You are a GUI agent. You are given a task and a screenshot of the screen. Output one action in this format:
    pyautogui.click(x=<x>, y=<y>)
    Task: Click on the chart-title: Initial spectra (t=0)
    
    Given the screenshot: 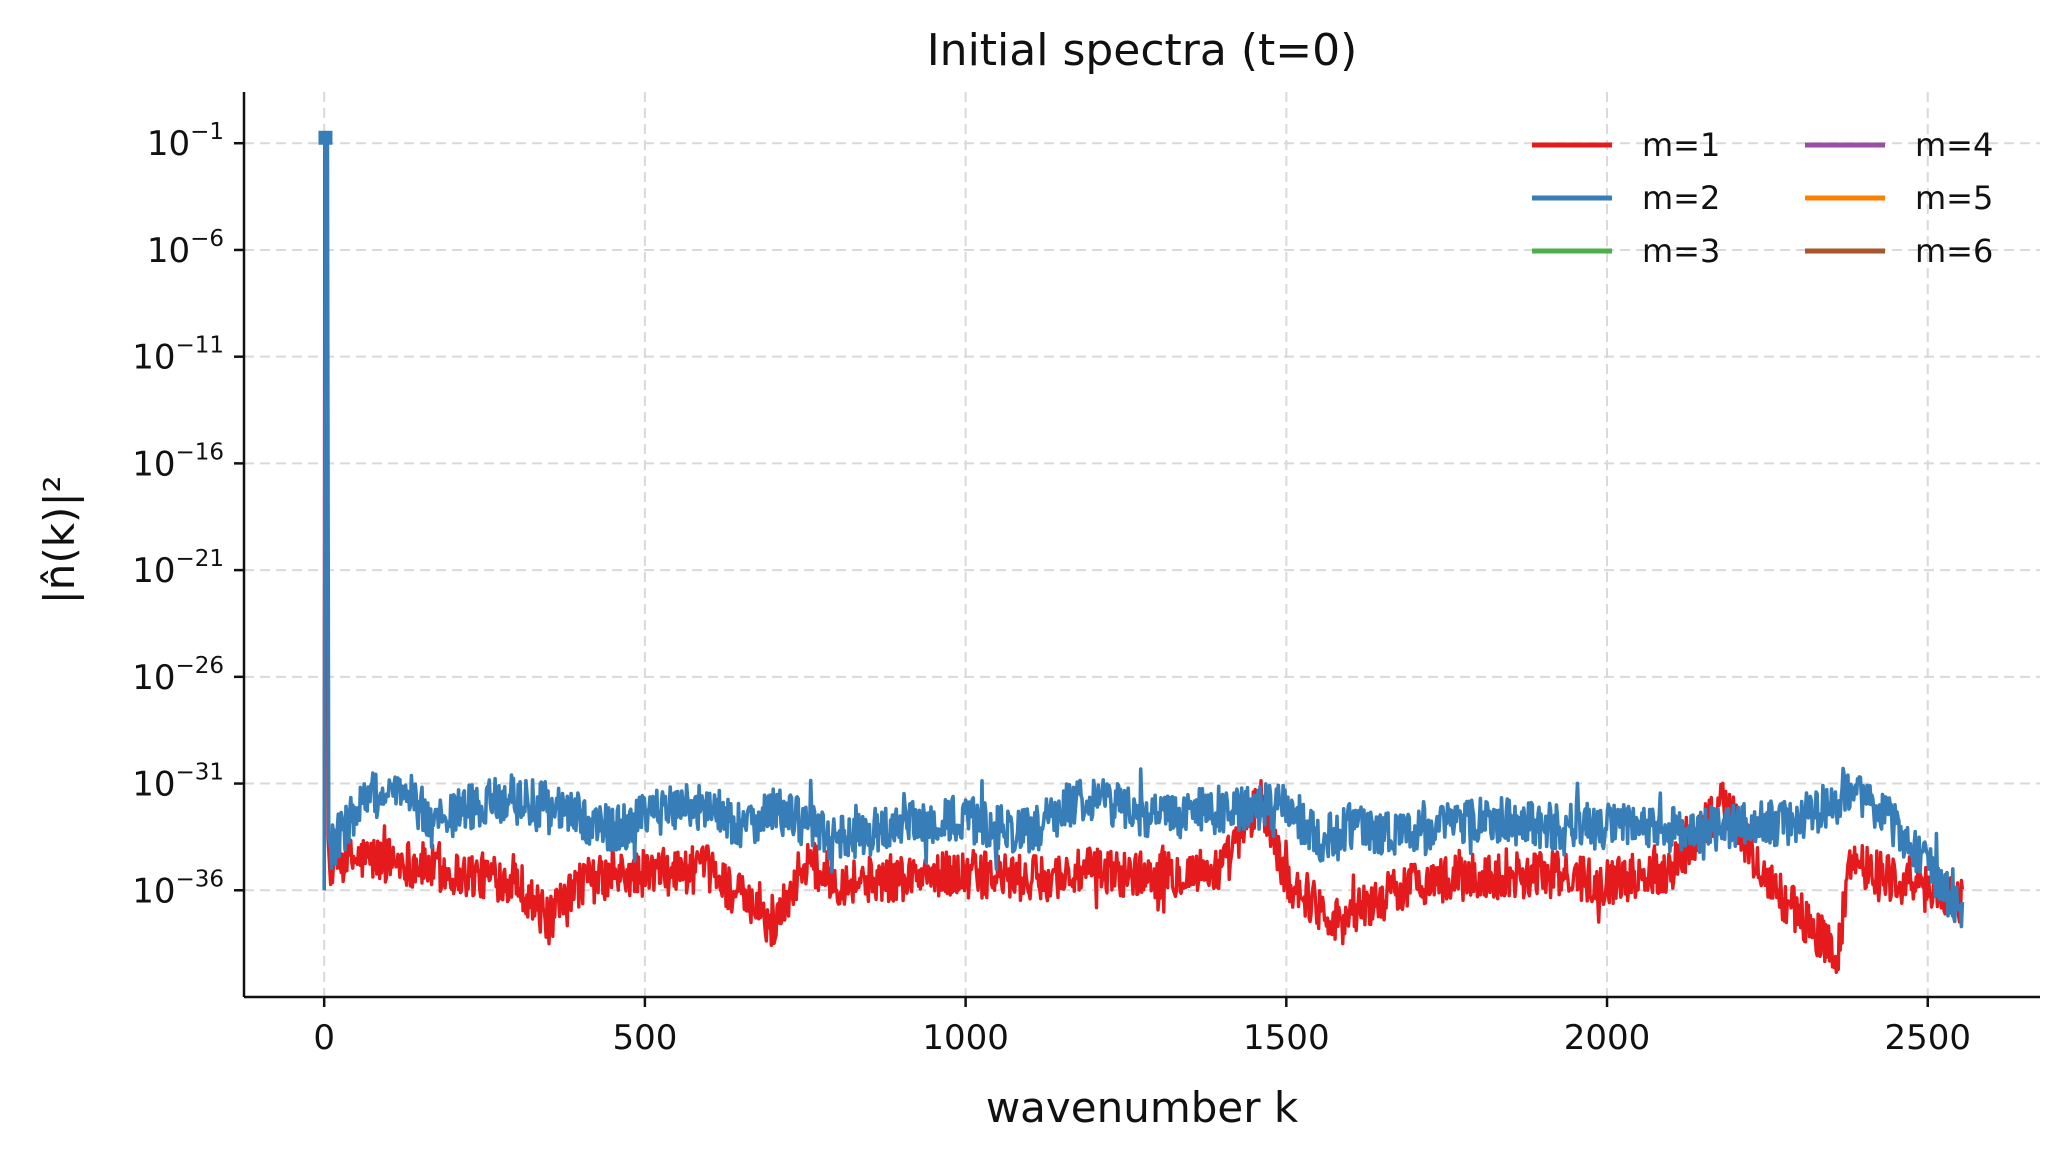 What is the action you would take?
    pyautogui.click(x=1142, y=50)
    